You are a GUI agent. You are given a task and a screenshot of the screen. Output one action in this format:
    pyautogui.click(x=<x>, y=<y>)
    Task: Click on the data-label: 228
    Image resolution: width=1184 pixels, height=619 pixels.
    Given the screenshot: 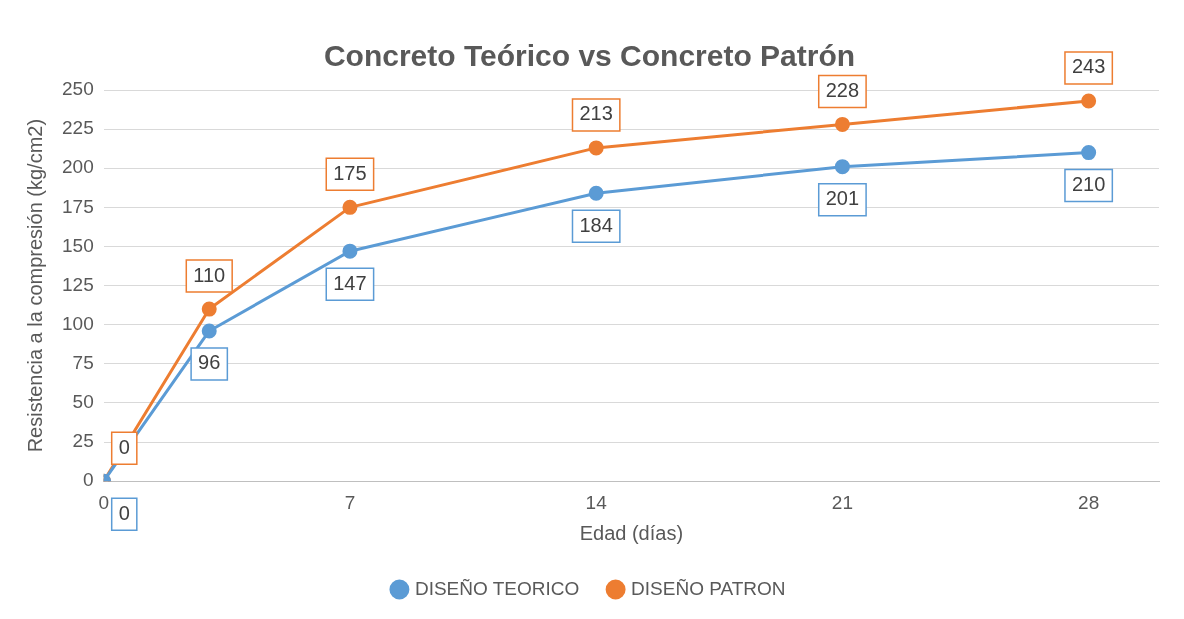 What is the action you would take?
    pyautogui.click(x=842, y=89)
    